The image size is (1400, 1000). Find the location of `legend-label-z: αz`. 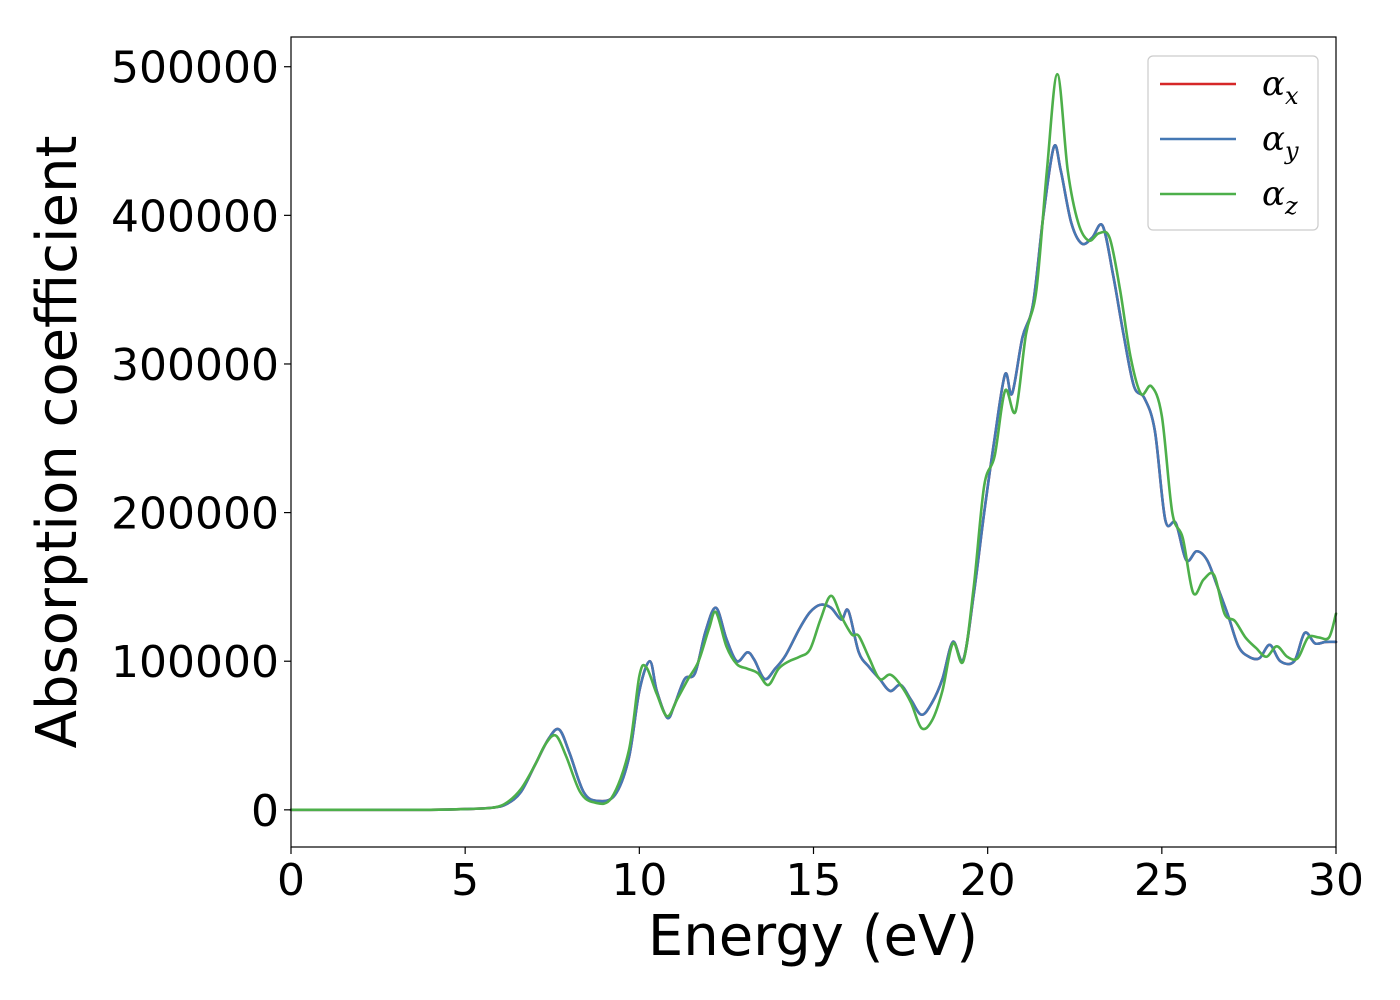

legend-label-z: αz is located at coordinates (1280, 197).